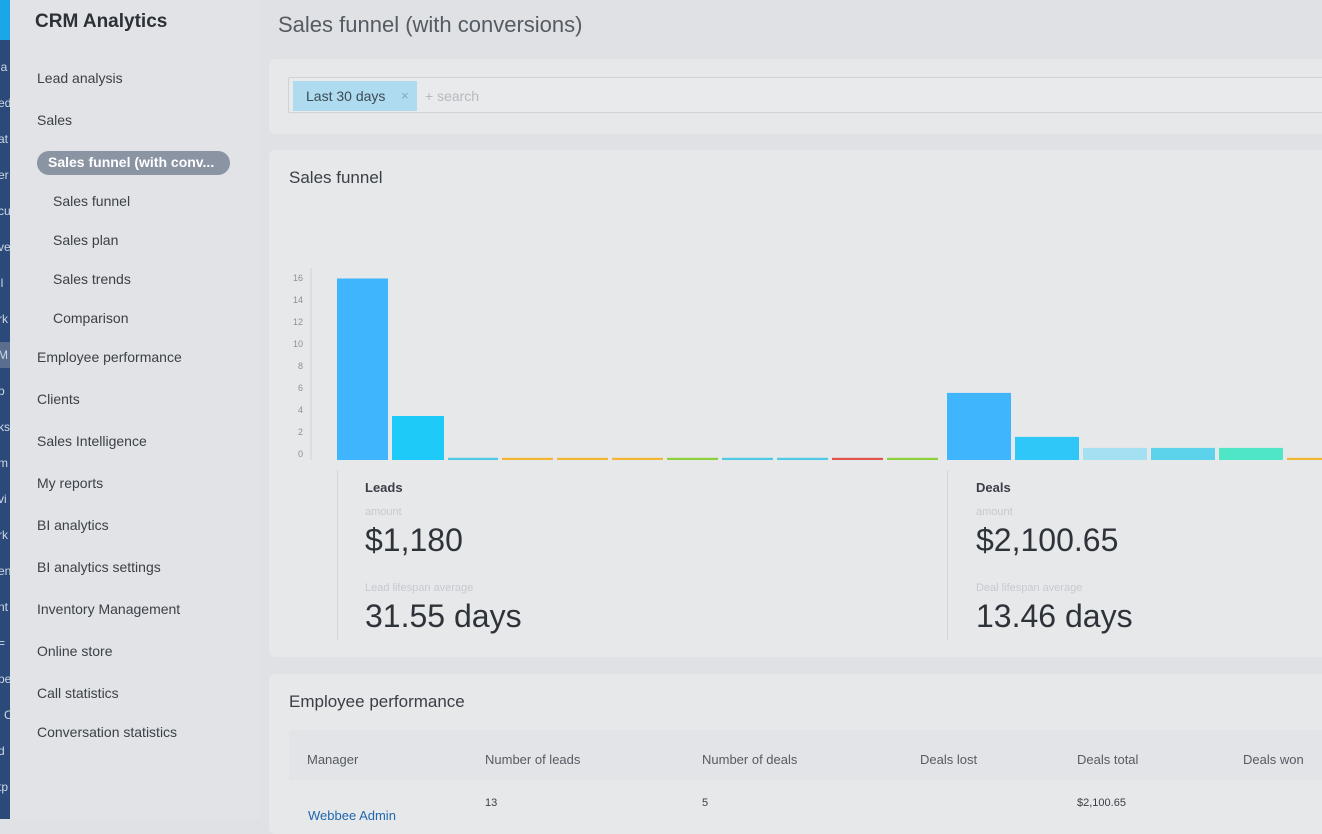 This screenshot has width=1322, height=834. Describe the element at coordinates (5, 409) in the screenshot. I see `app-launcher-strip: la ed at er cu ve il rk Mb ks m vi rk en nt = pe l C d tp` at that location.